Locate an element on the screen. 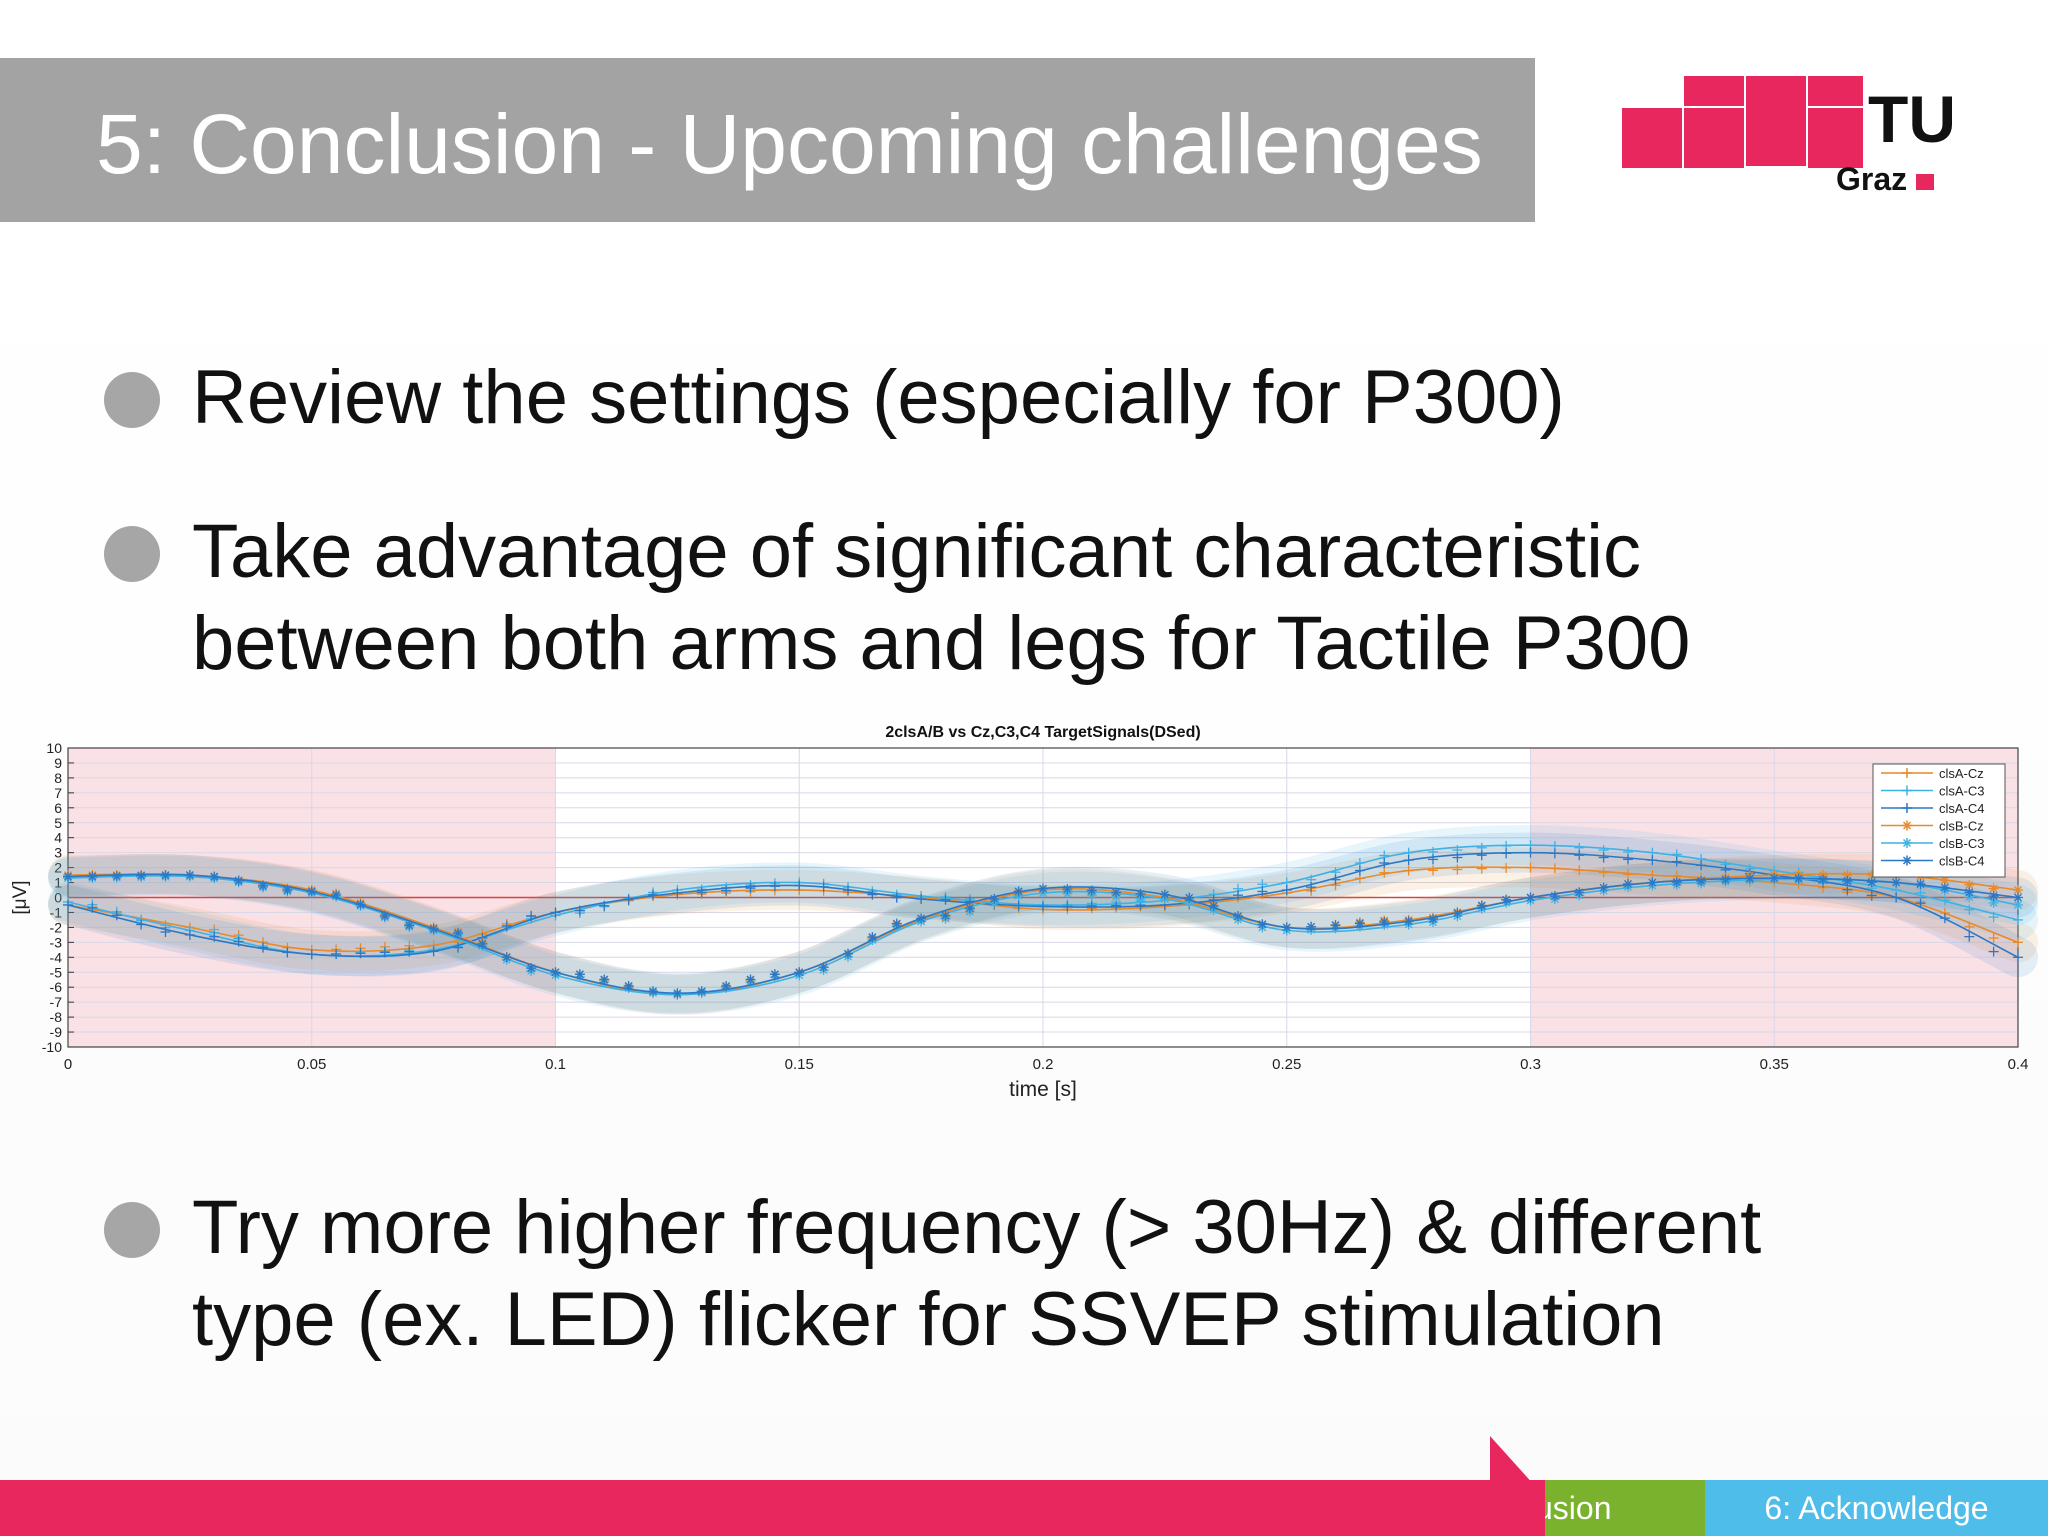  y-tick-label: -2 is located at coordinates (56, 927).